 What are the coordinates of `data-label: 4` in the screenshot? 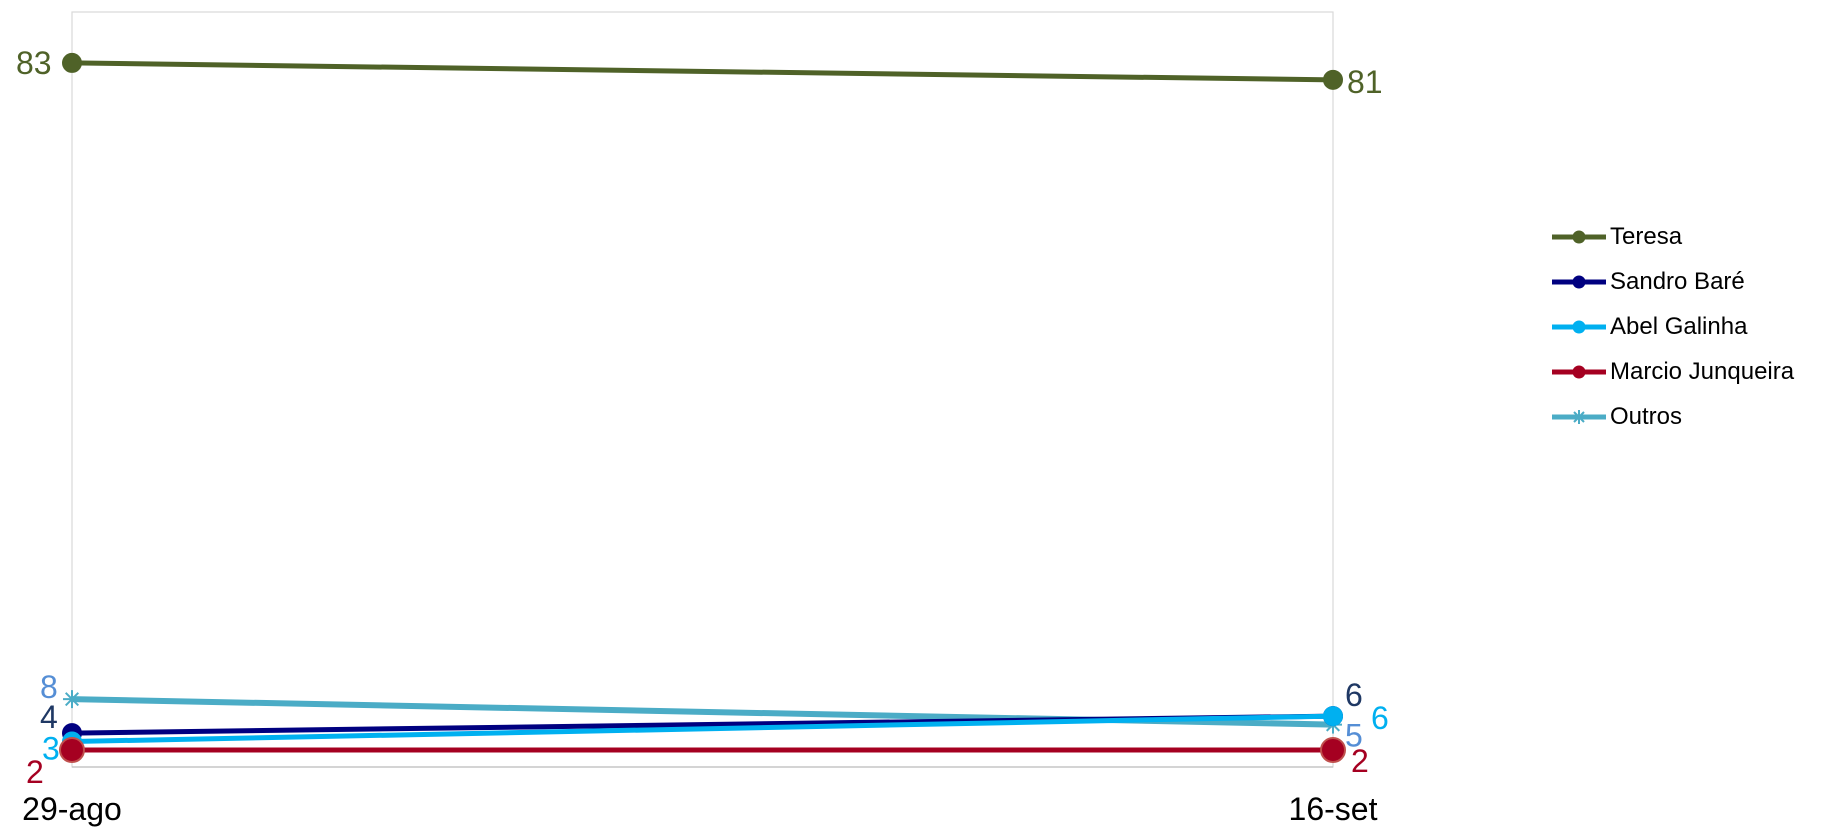 It's located at (49, 717).